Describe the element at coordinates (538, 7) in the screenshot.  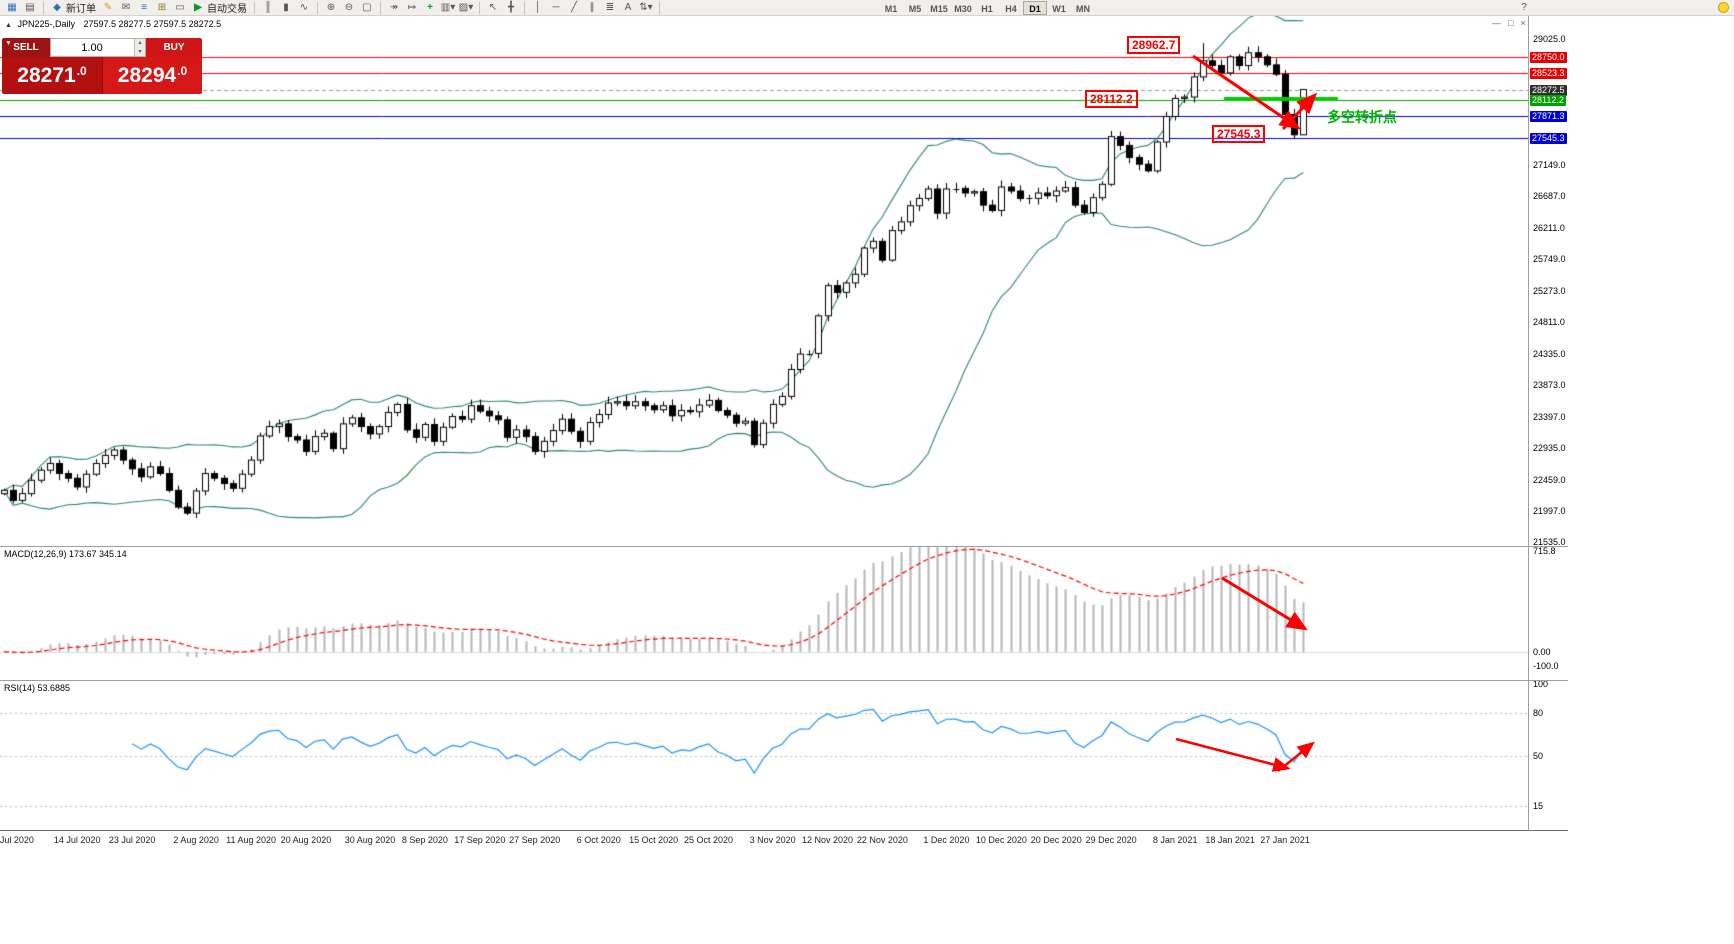
I see `vertical-line-icon: │` at that location.